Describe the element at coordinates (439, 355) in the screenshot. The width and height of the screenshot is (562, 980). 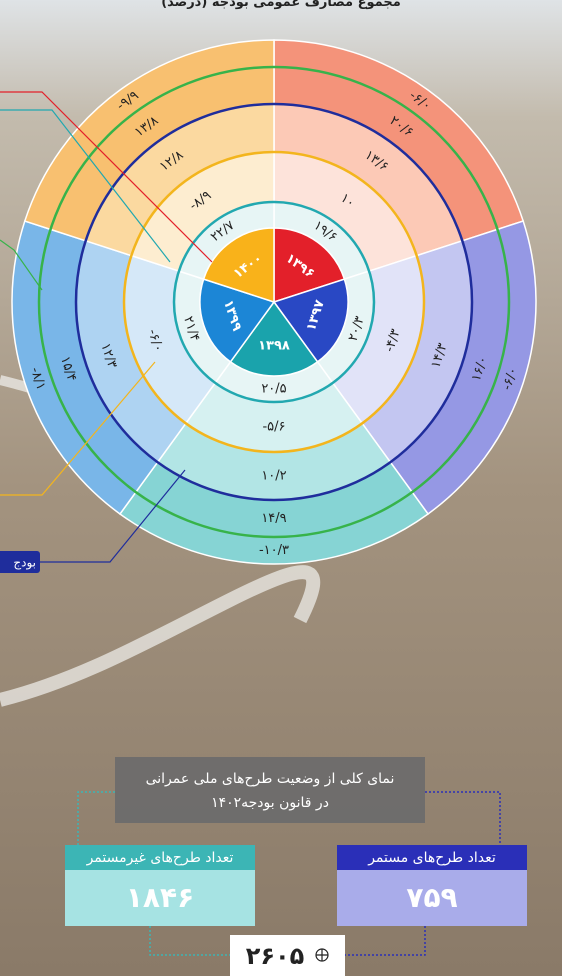
I see `ring-value: ۱۴/۳` at that location.